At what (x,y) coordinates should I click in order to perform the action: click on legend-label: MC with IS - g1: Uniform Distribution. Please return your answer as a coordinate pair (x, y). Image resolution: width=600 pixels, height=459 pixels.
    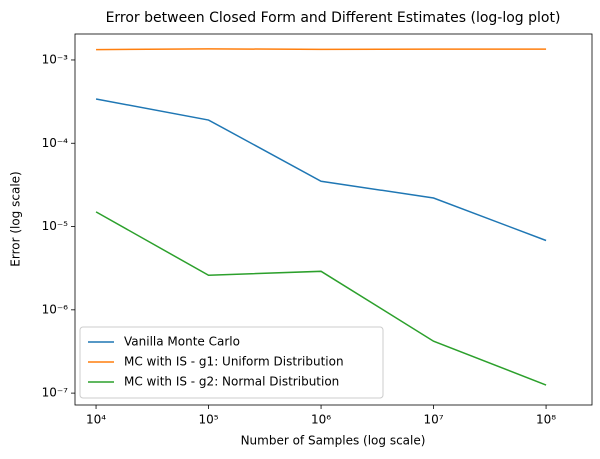
    Looking at the image, I should click on (234, 362).